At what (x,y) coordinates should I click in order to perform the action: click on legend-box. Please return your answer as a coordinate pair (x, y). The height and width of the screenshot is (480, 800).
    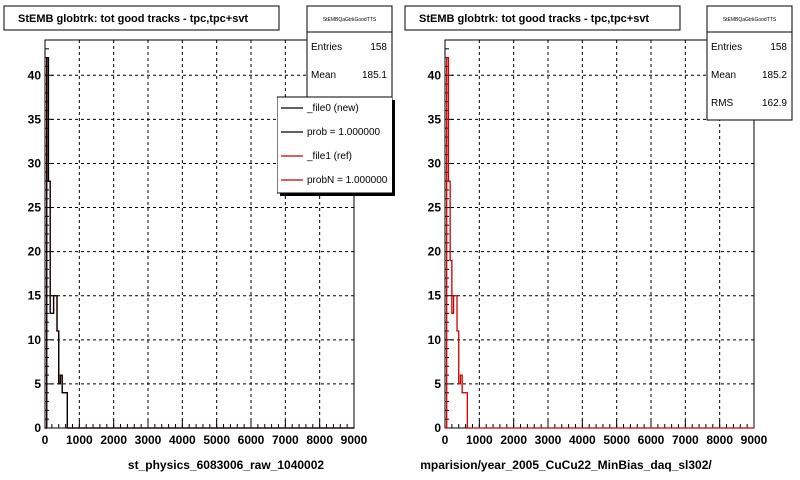
    Looking at the image, I should click on (334, 145).